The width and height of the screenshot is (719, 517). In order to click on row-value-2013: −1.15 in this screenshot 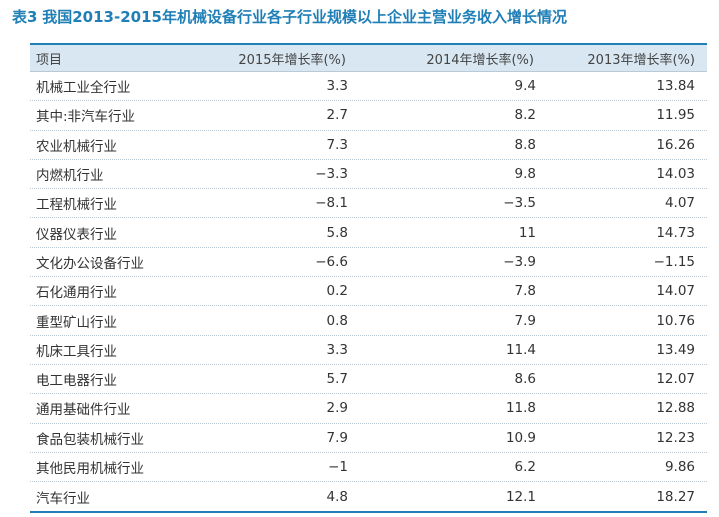, I will do `click(674, 261)`.